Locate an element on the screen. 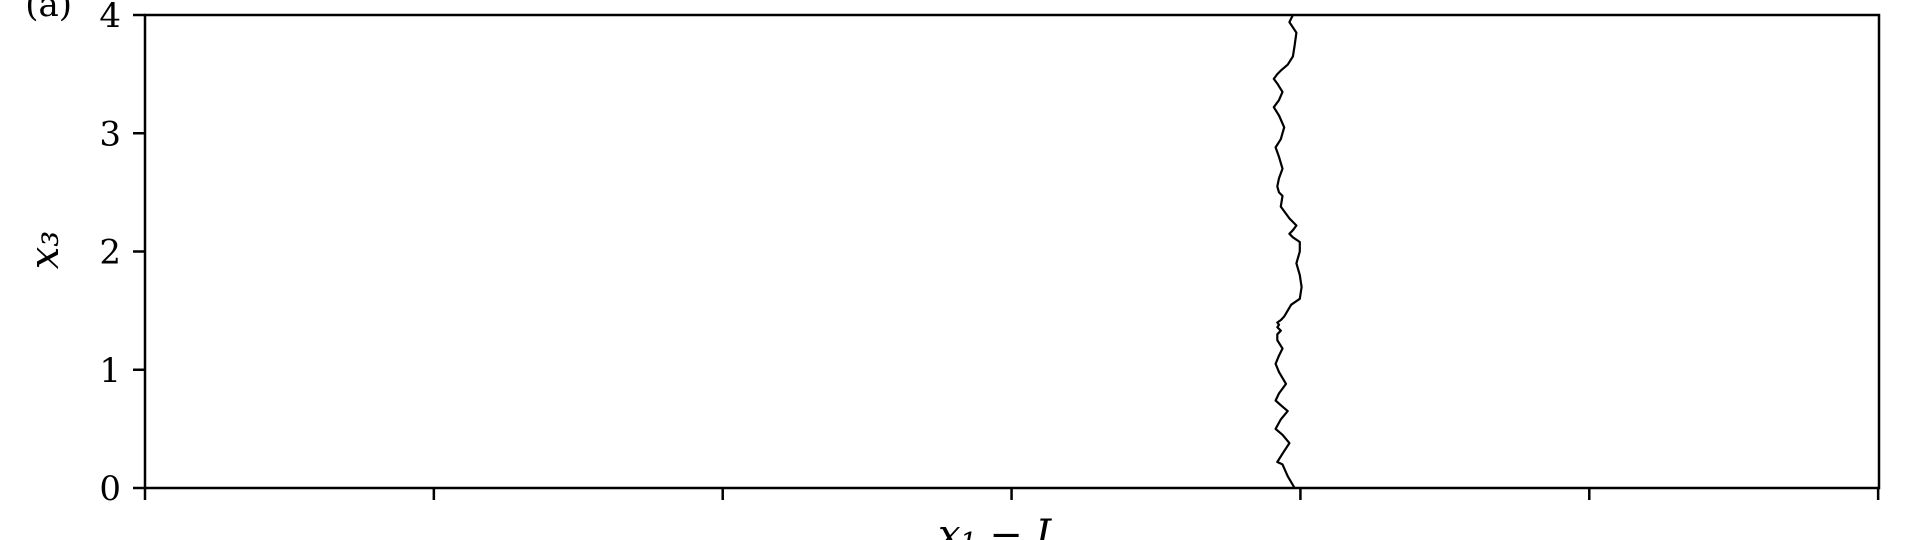 The width and height of the screenshot is (1920, 540). y-tick-label: 3 is located at coordinates (110, 134).